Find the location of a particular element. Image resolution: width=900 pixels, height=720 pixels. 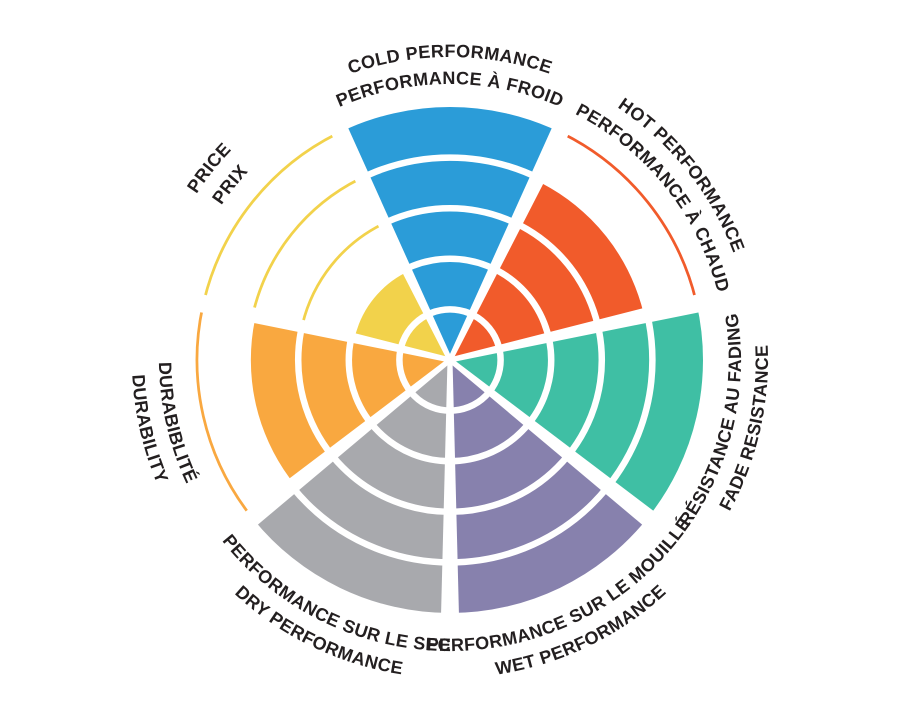

sector-dry-performance is located at coordinates (351, 486).